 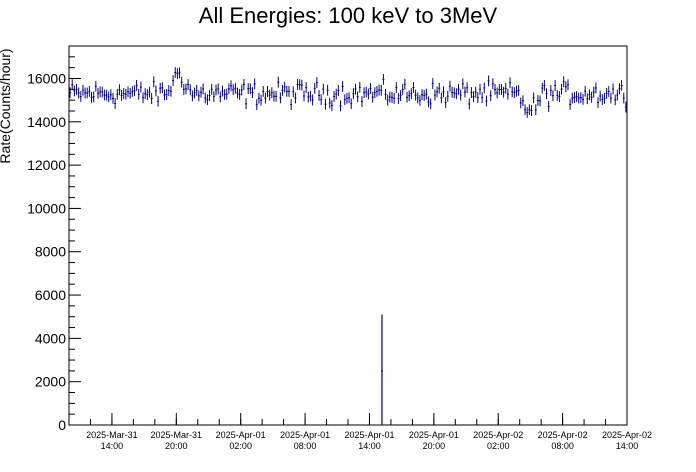 I want to click on y-axis-label: Rate(Counts/hour), so click(x=6, y=105).